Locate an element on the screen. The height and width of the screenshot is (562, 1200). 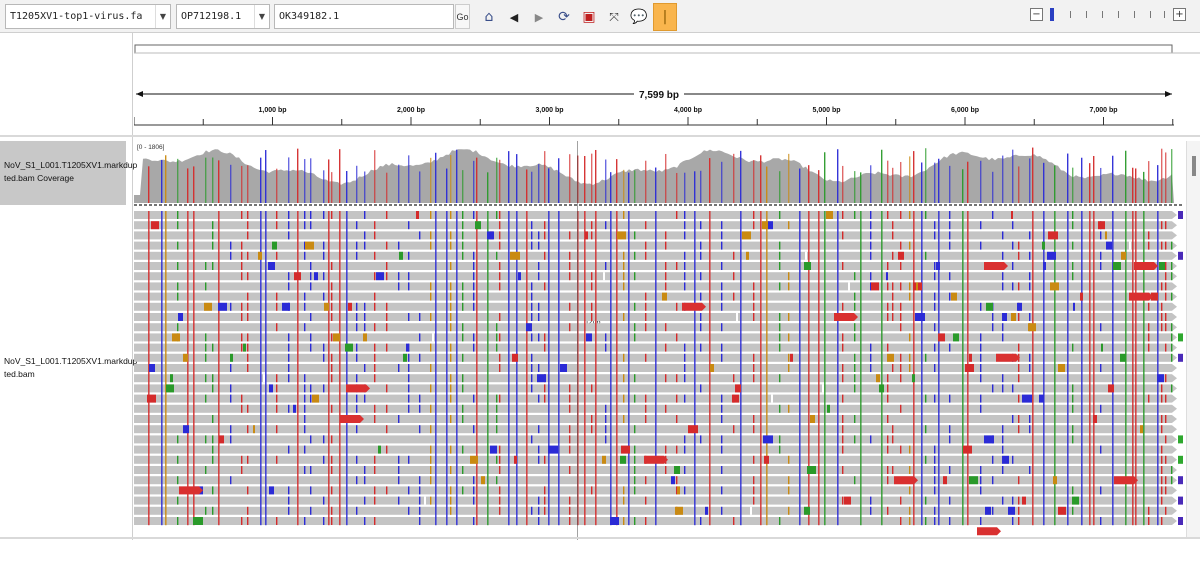
locus-input: OK349182.1 is located at coordinates (364, 16).